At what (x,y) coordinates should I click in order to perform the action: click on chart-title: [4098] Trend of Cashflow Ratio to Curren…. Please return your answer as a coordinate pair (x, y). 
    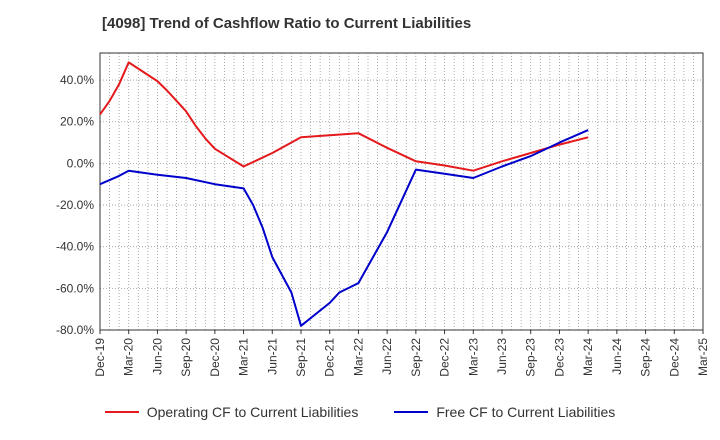
    Looking at the image, I should click on (287, 23).